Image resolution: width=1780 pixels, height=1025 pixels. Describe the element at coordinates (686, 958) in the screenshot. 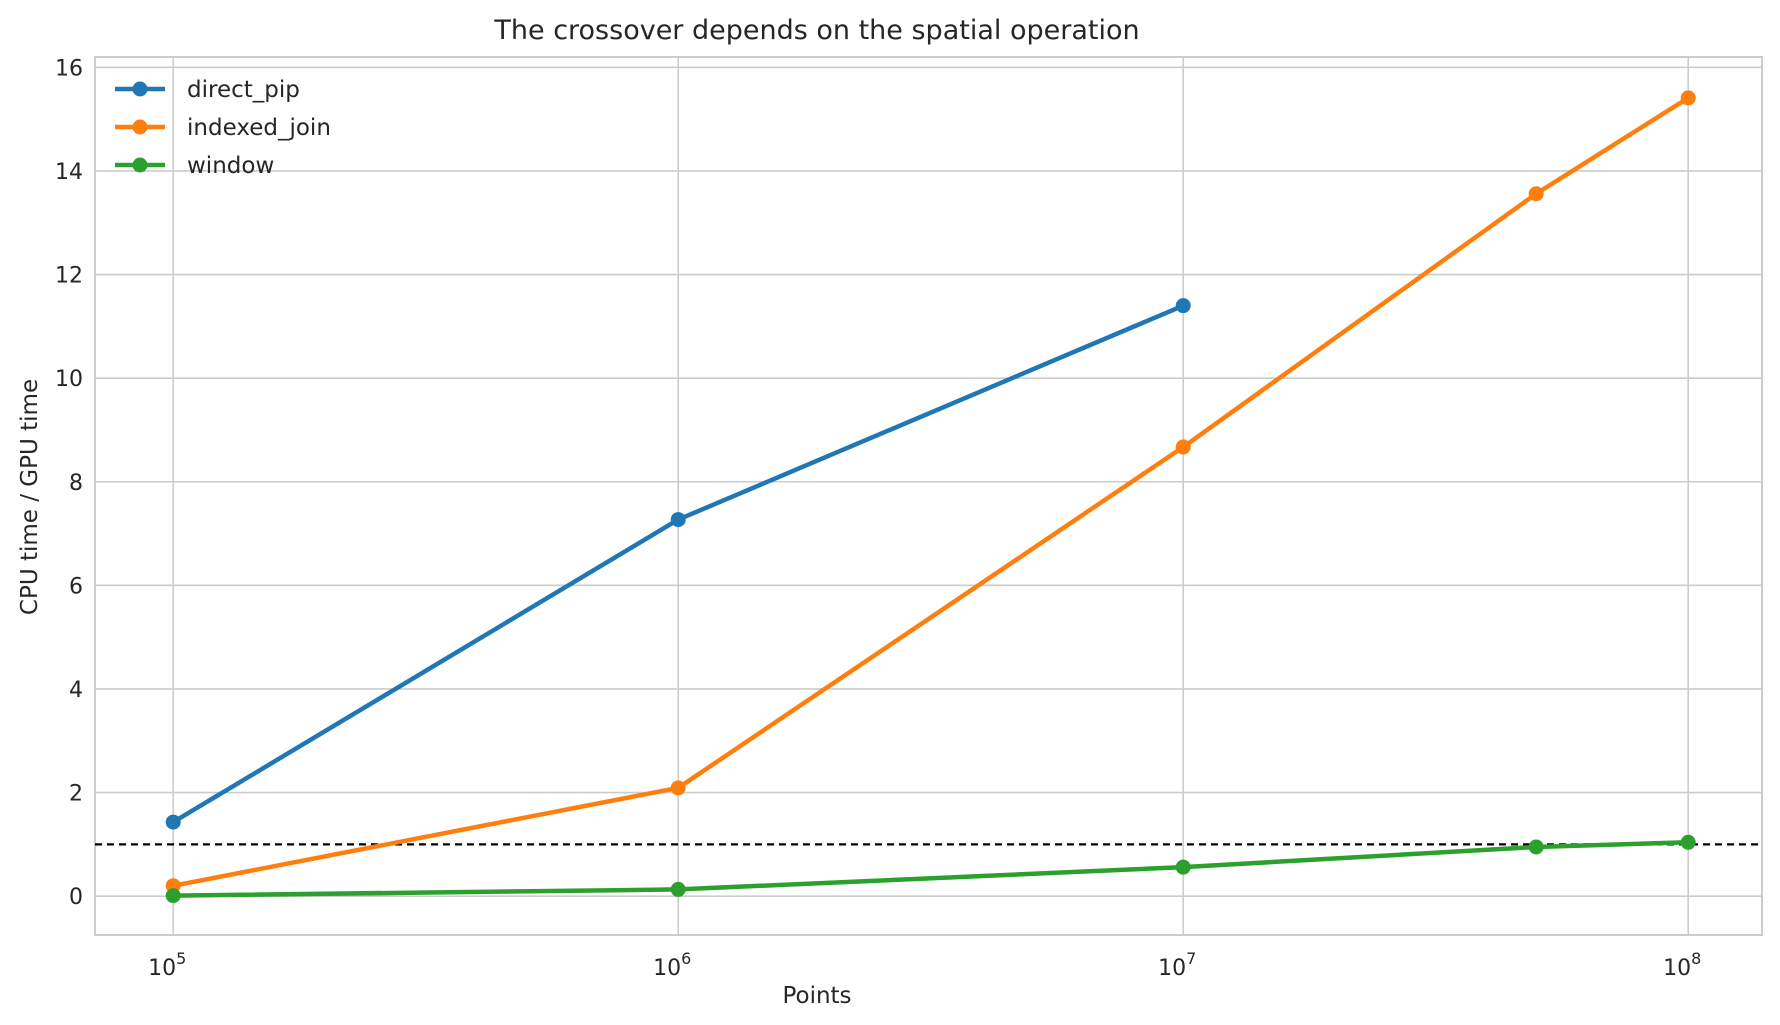

I see `x-tick-exponent: 6` at that location.